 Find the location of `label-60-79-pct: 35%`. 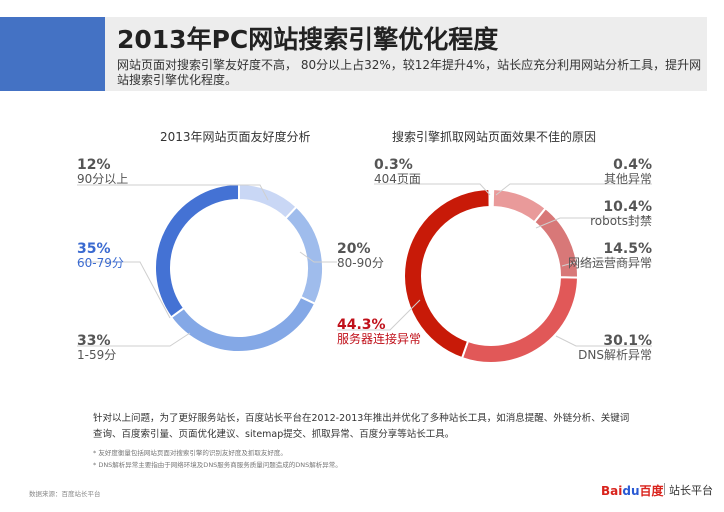

label-60-79-pct: 35% is located at coordinates (94, 249).